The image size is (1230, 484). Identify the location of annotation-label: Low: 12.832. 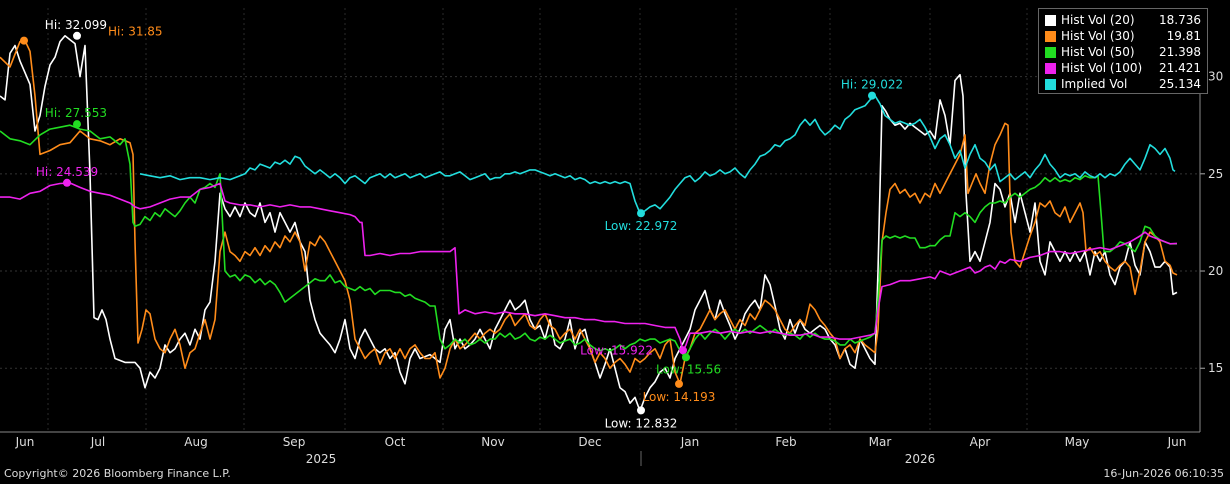
(641, 423).